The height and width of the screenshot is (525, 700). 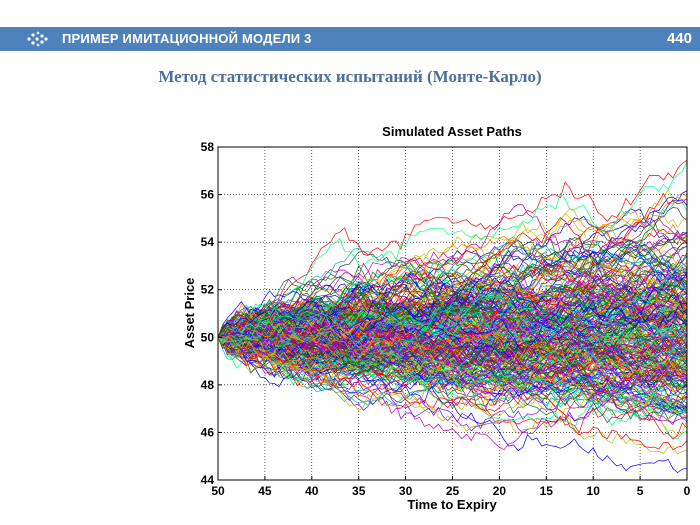 What do you see at coordinates (452, 504) in the screenshot?
I see `x-axis-label: Time to Expiry` at bounding box center [452, 504].